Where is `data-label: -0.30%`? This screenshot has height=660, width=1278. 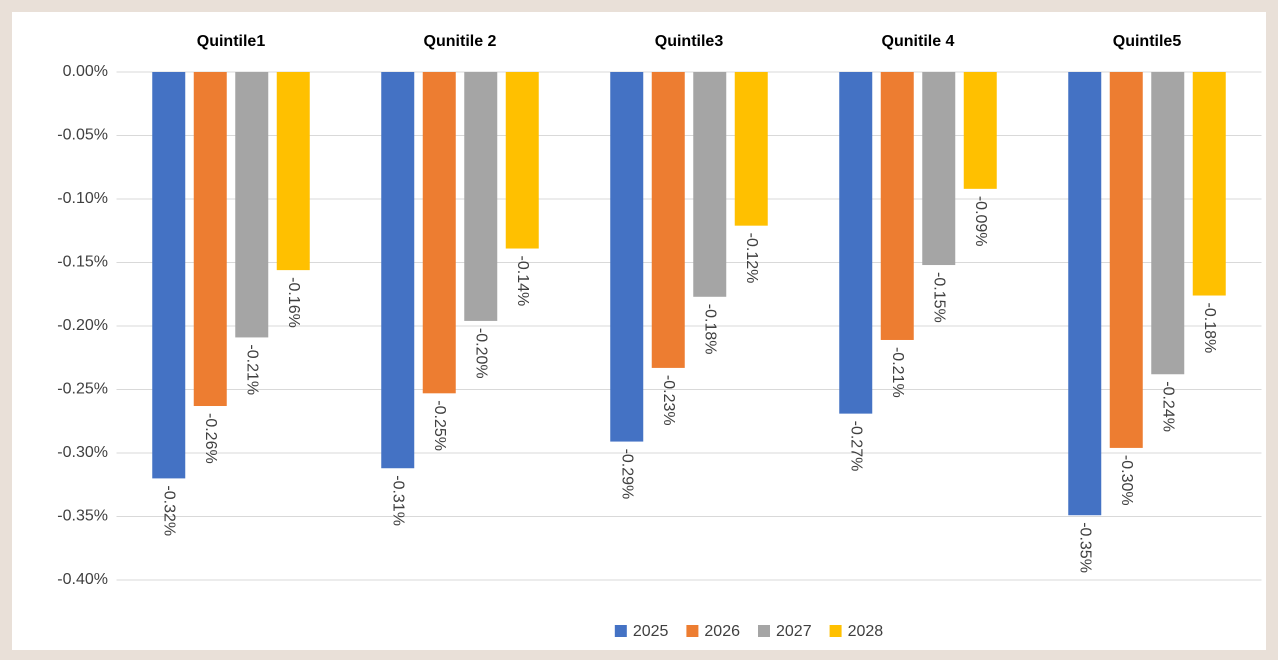 data-label: -0.30% is located at coordinates (1126, 480).